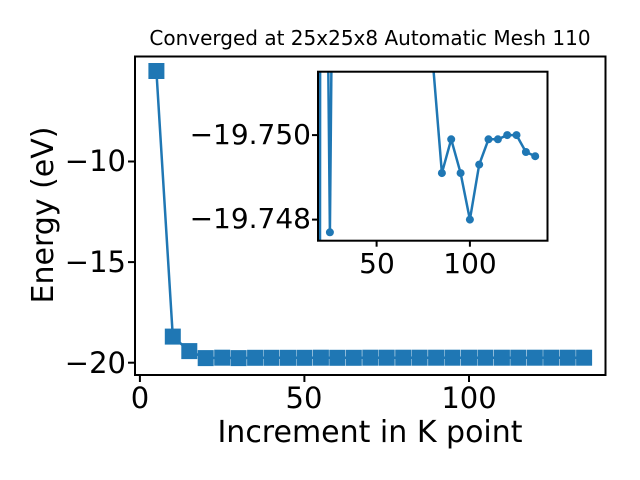 Image resolution: width=640 pixels, height=480 pixels. What do you see at coordinates (469, 398) in the screenshot?
I see `x-tick-label-100: 100` at bounding box center [469, 398].